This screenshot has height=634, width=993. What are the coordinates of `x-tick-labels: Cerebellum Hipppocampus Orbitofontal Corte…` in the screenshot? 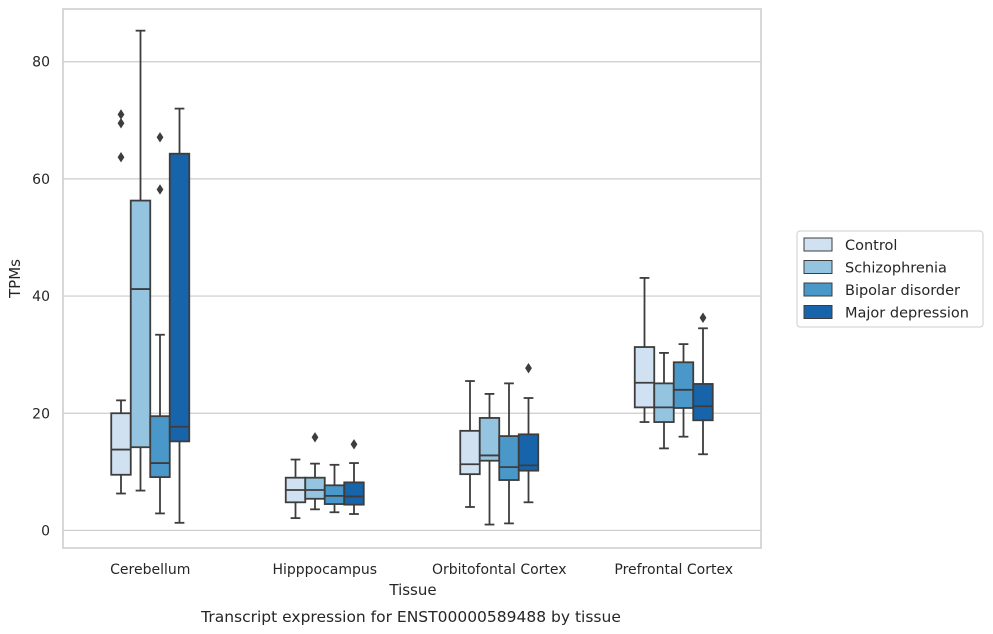 It's located at (421, 570).